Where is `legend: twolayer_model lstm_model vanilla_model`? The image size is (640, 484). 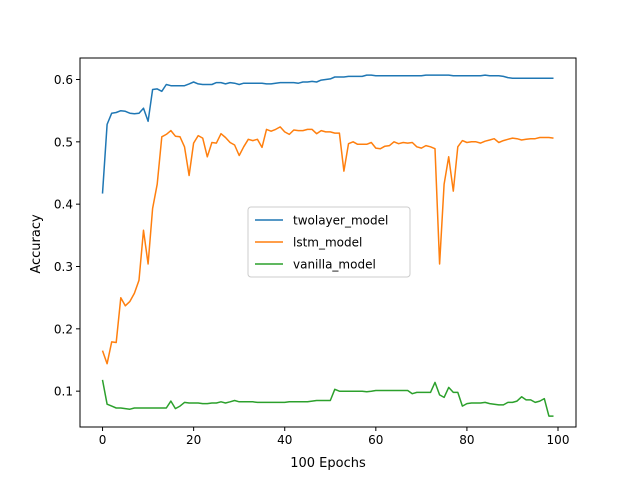 legend: twolayer_model lstm_model vanilla_model is located at coordinates (329, 242).